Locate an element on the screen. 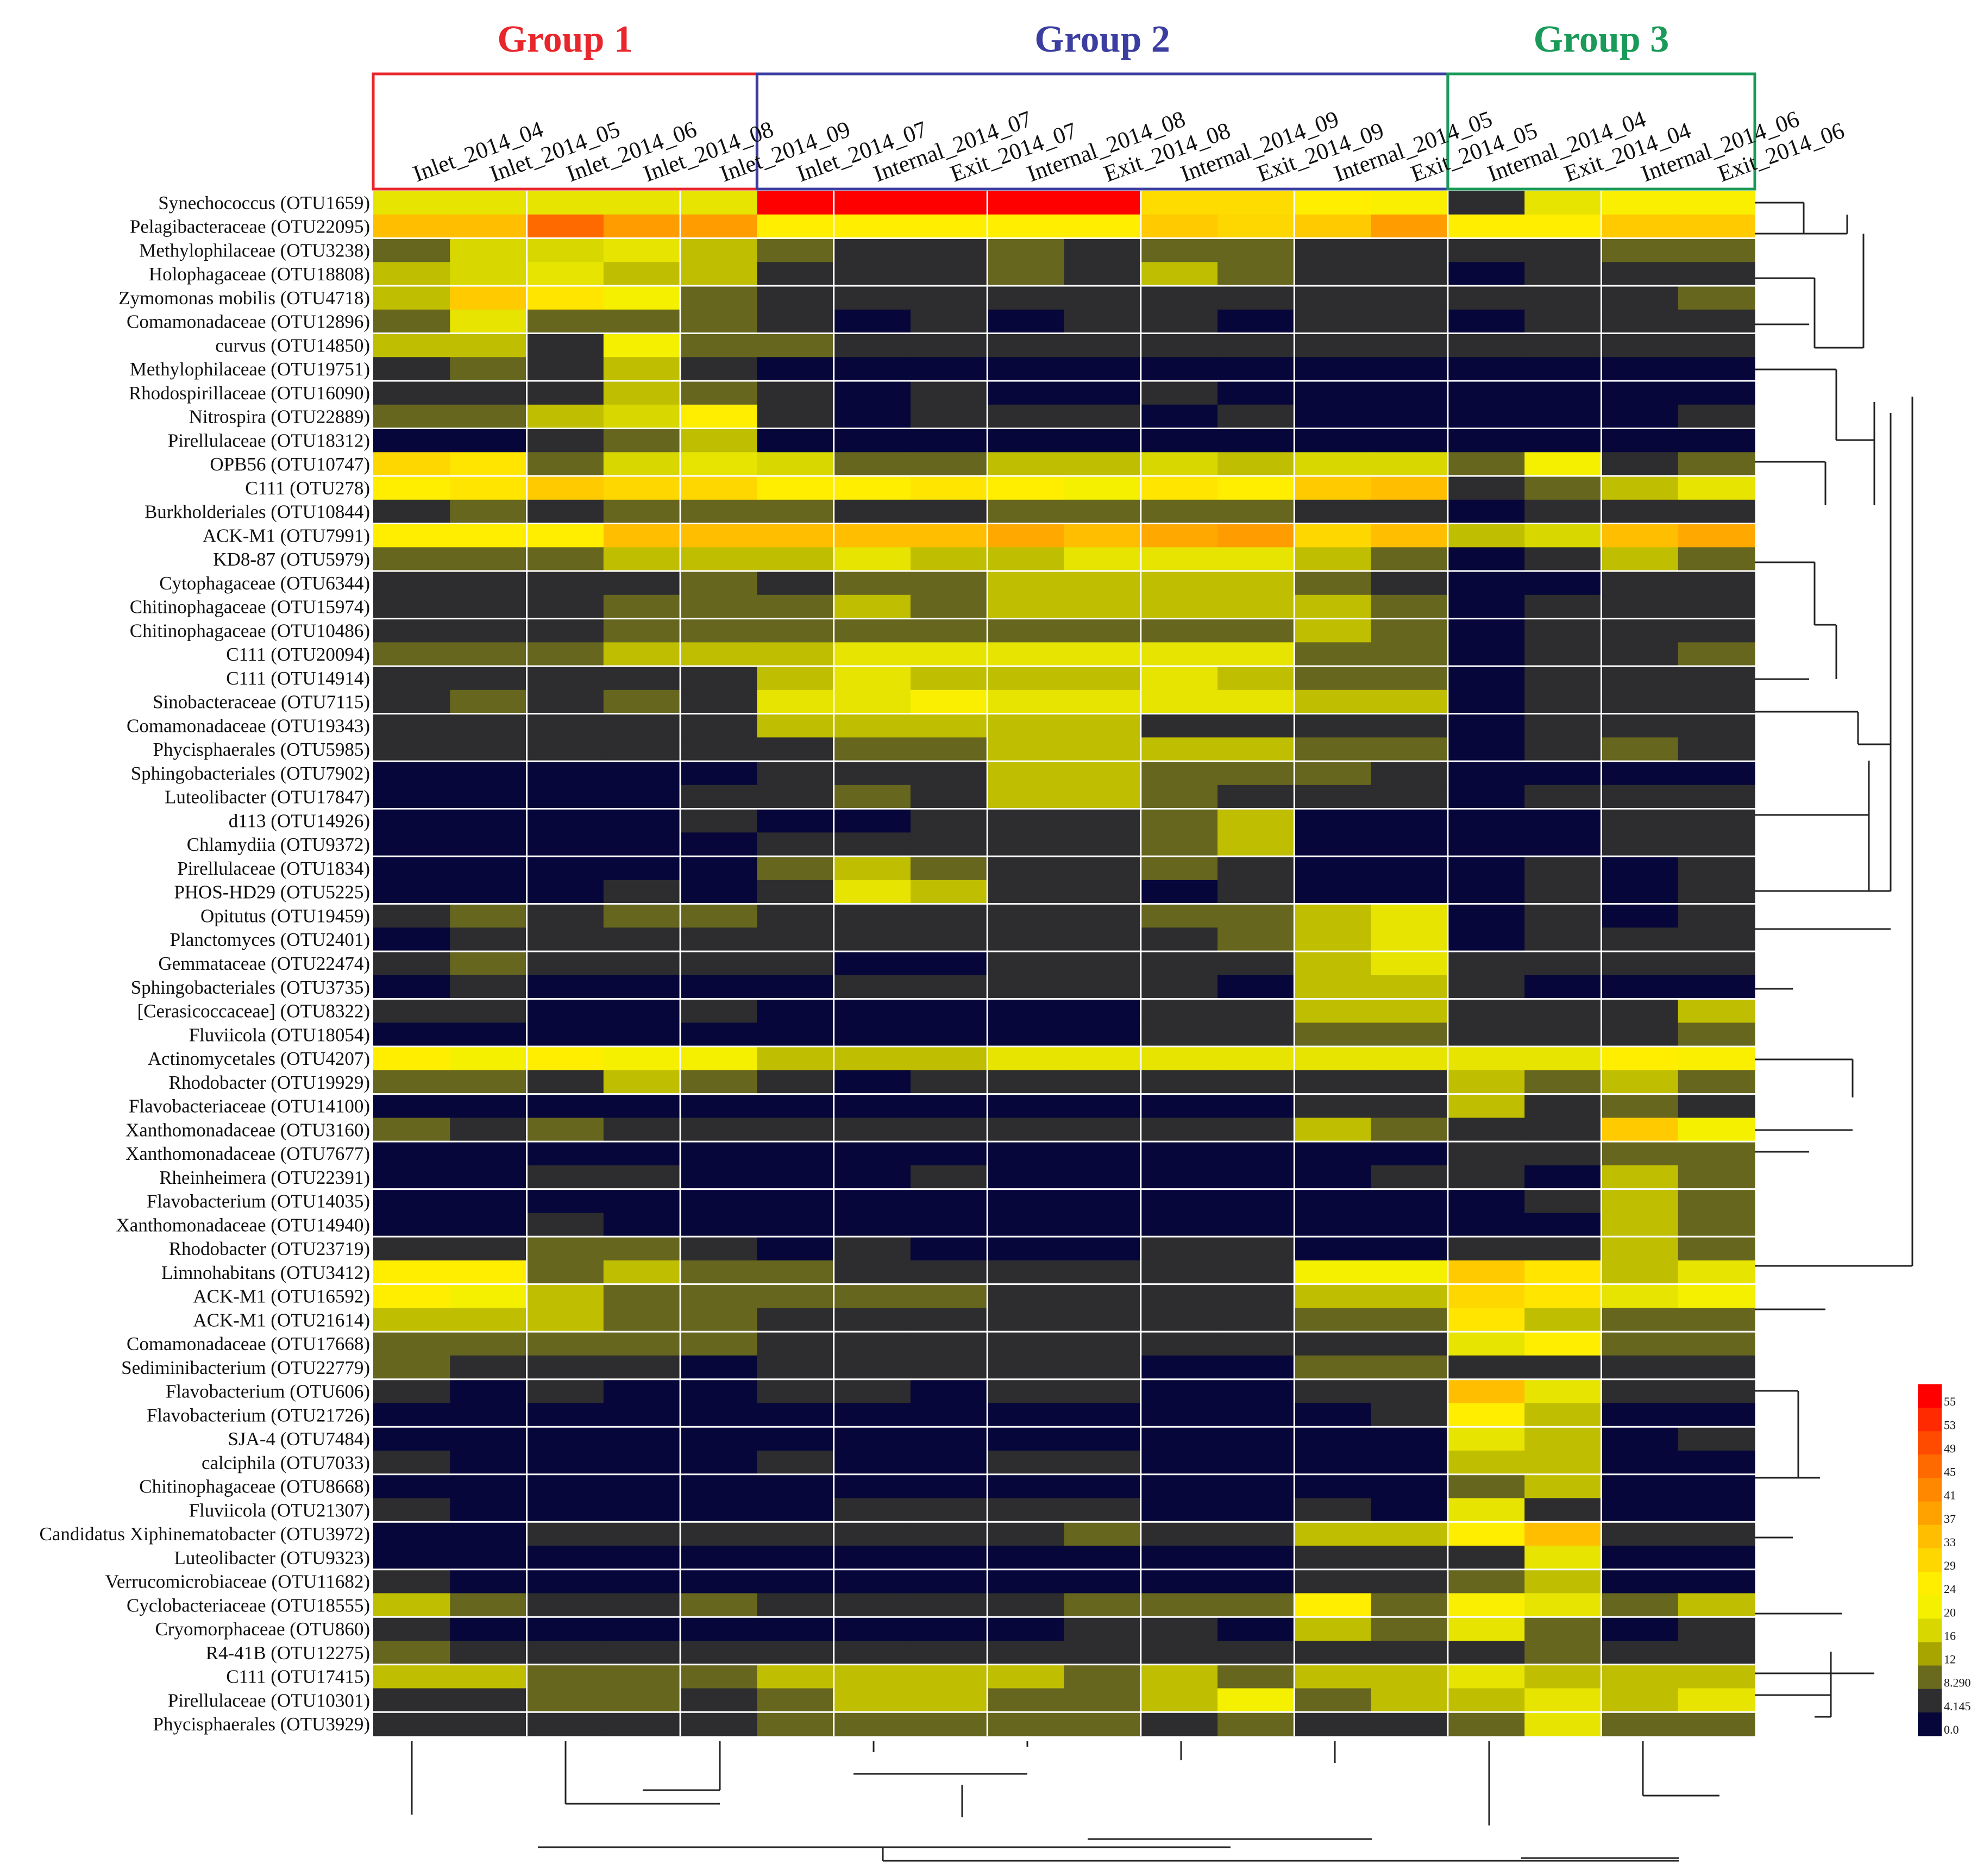 This screenshot has width=1977, height=1876. row-label: Flavobacterium (OTU606) is located at coordinates (268, 1391).